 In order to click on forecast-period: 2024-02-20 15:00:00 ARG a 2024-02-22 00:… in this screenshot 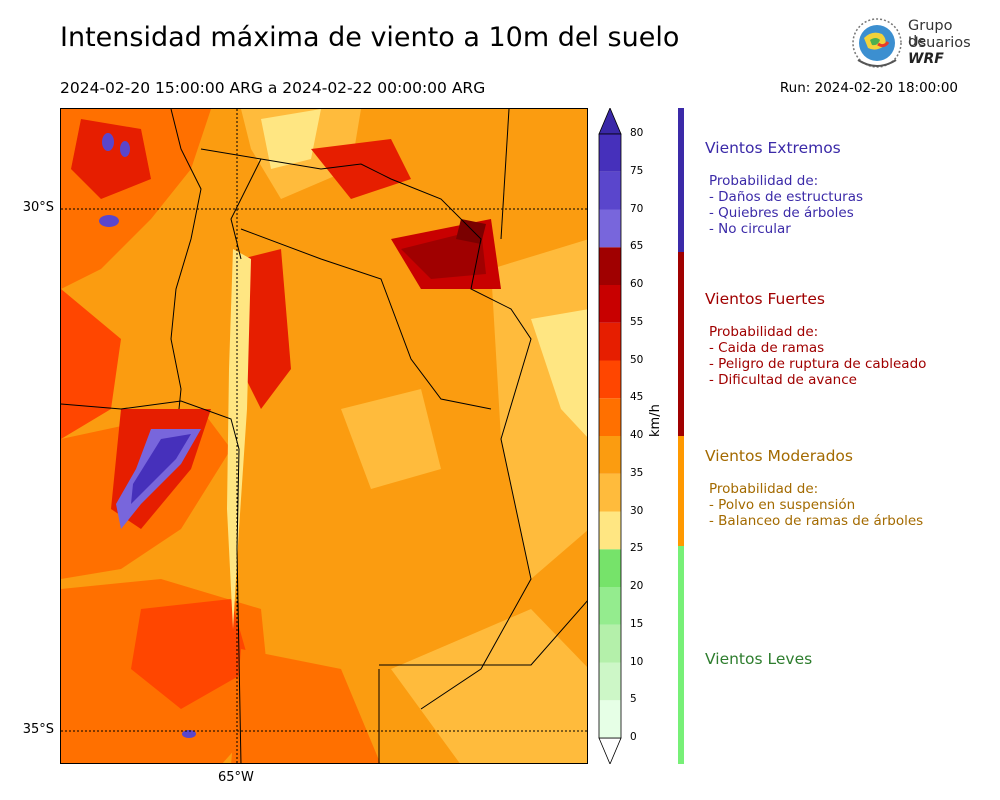, I will do `click(273, 88)`.